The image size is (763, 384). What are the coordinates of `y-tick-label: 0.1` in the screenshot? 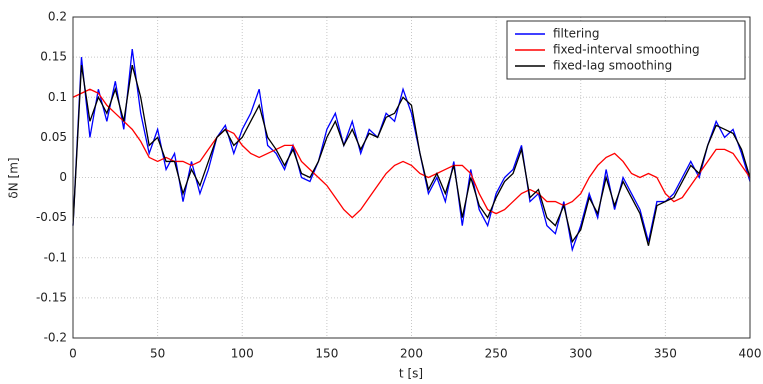 It's located at (57, 97).